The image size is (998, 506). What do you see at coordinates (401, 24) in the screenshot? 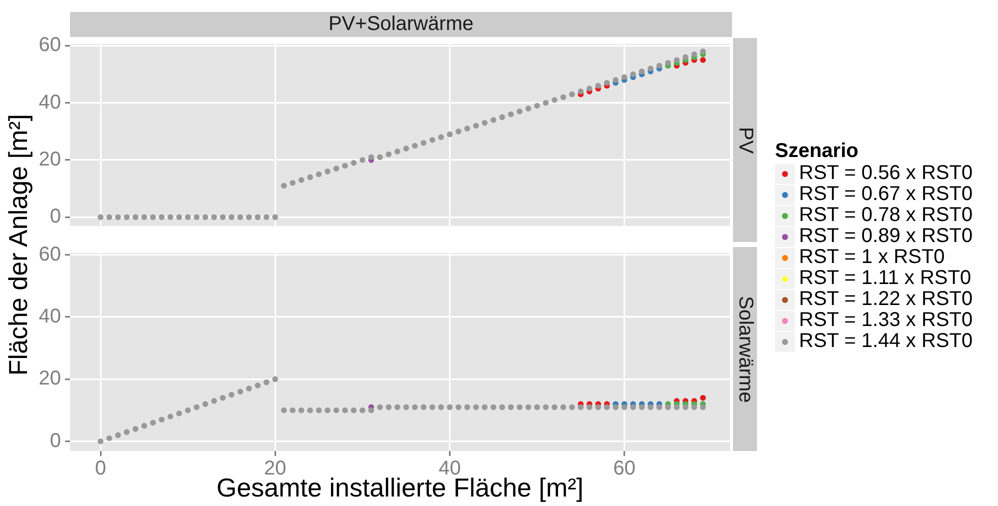
I see `chart-title: PV+Solarwärme` at bounding box center [401, 24].